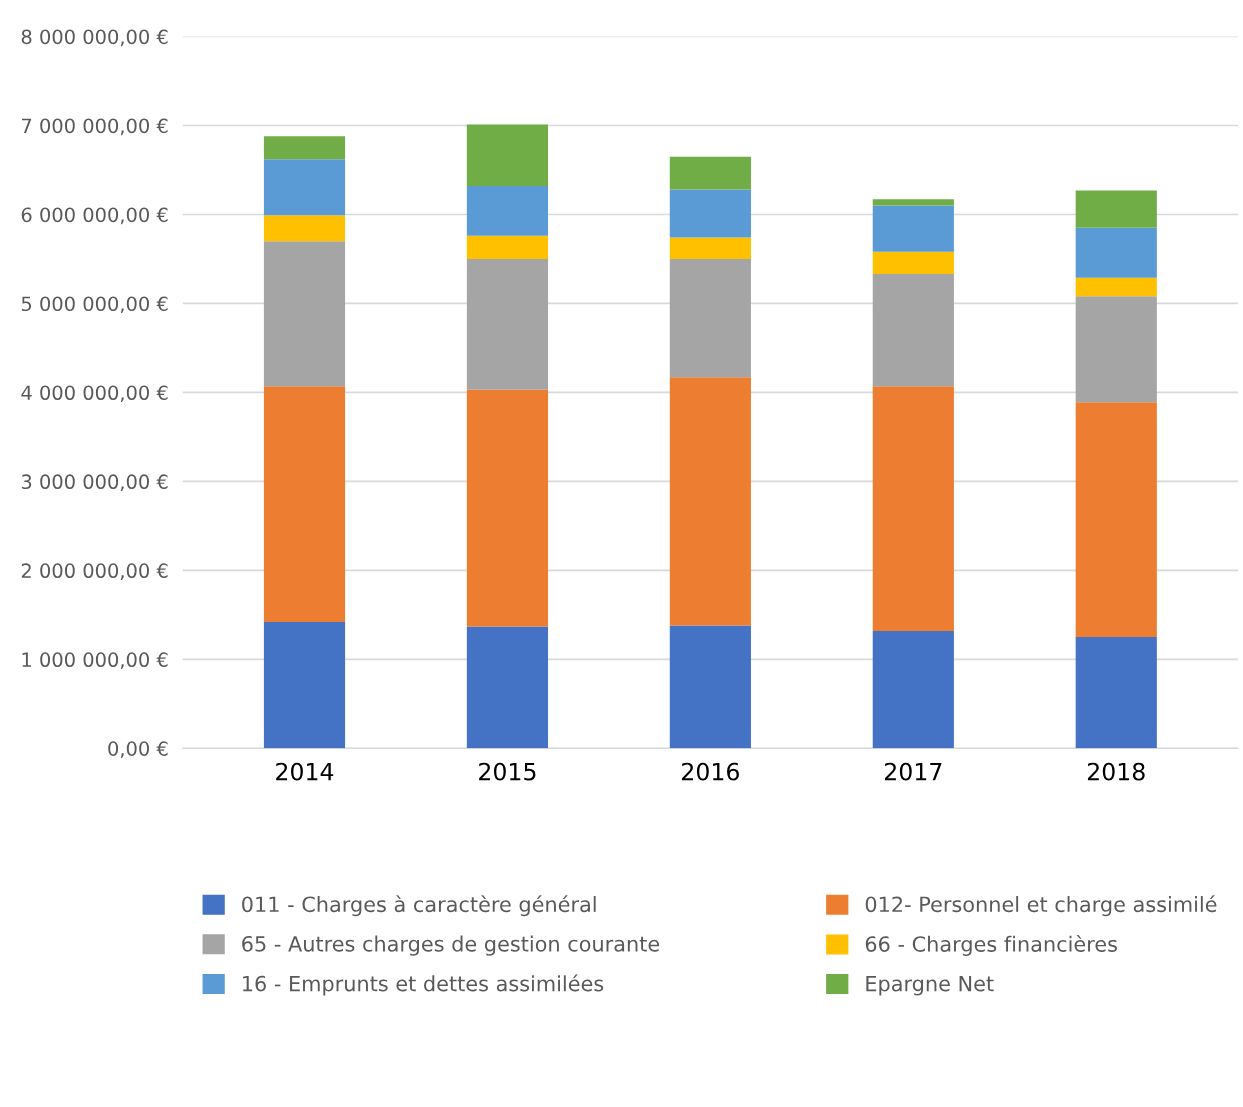 The image size is (1243, 1107). What do you see at coordinates (451, 945) in the screenshot?
I see `legend-label: 65 - Autres charges de gestion courante` at bounding box center [451, 945].